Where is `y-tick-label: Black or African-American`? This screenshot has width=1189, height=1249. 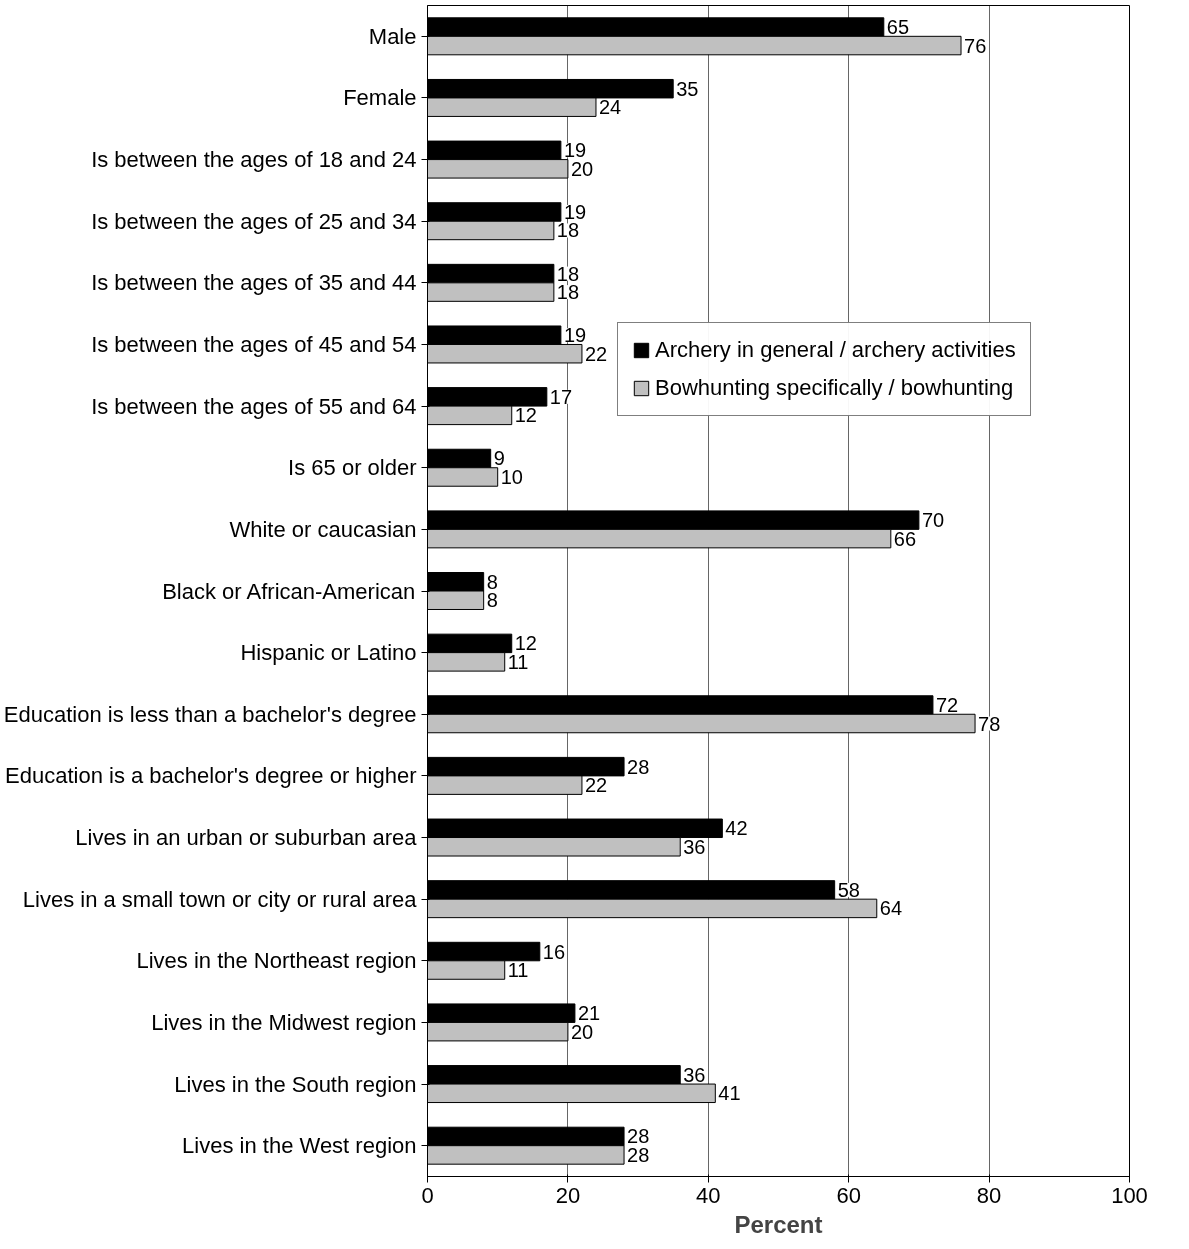
y-tick-label: Black or African-American is located at coordinates (289, 591).